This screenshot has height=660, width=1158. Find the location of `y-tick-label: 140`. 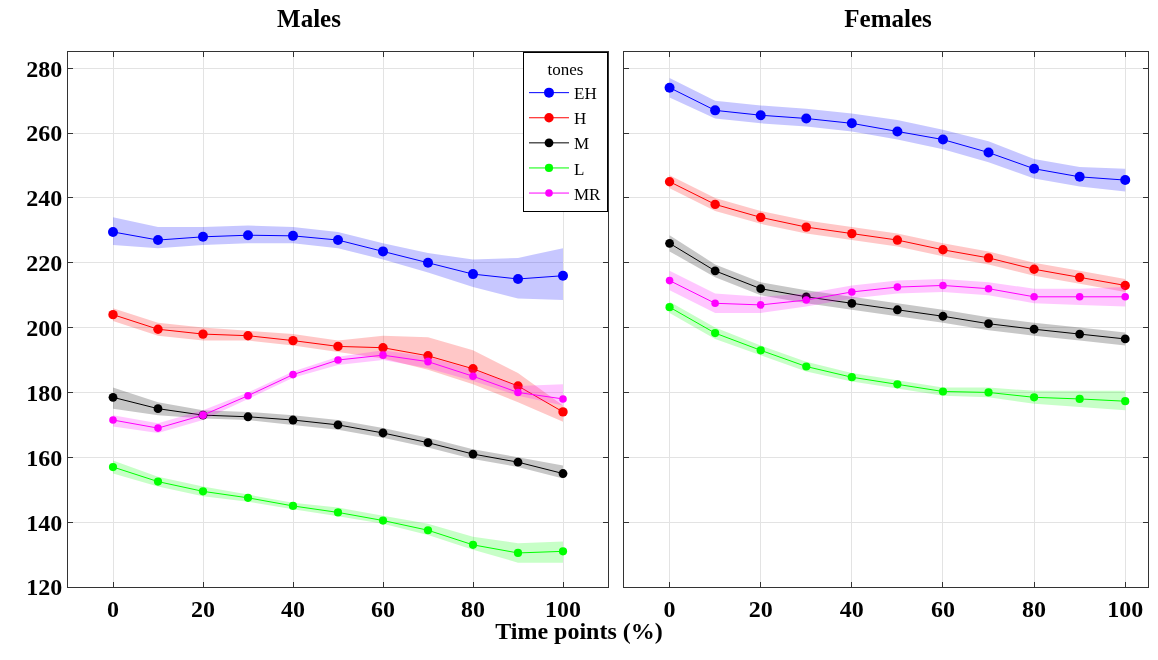

y-tick-label: 140 is located at coordinates (44, 522).